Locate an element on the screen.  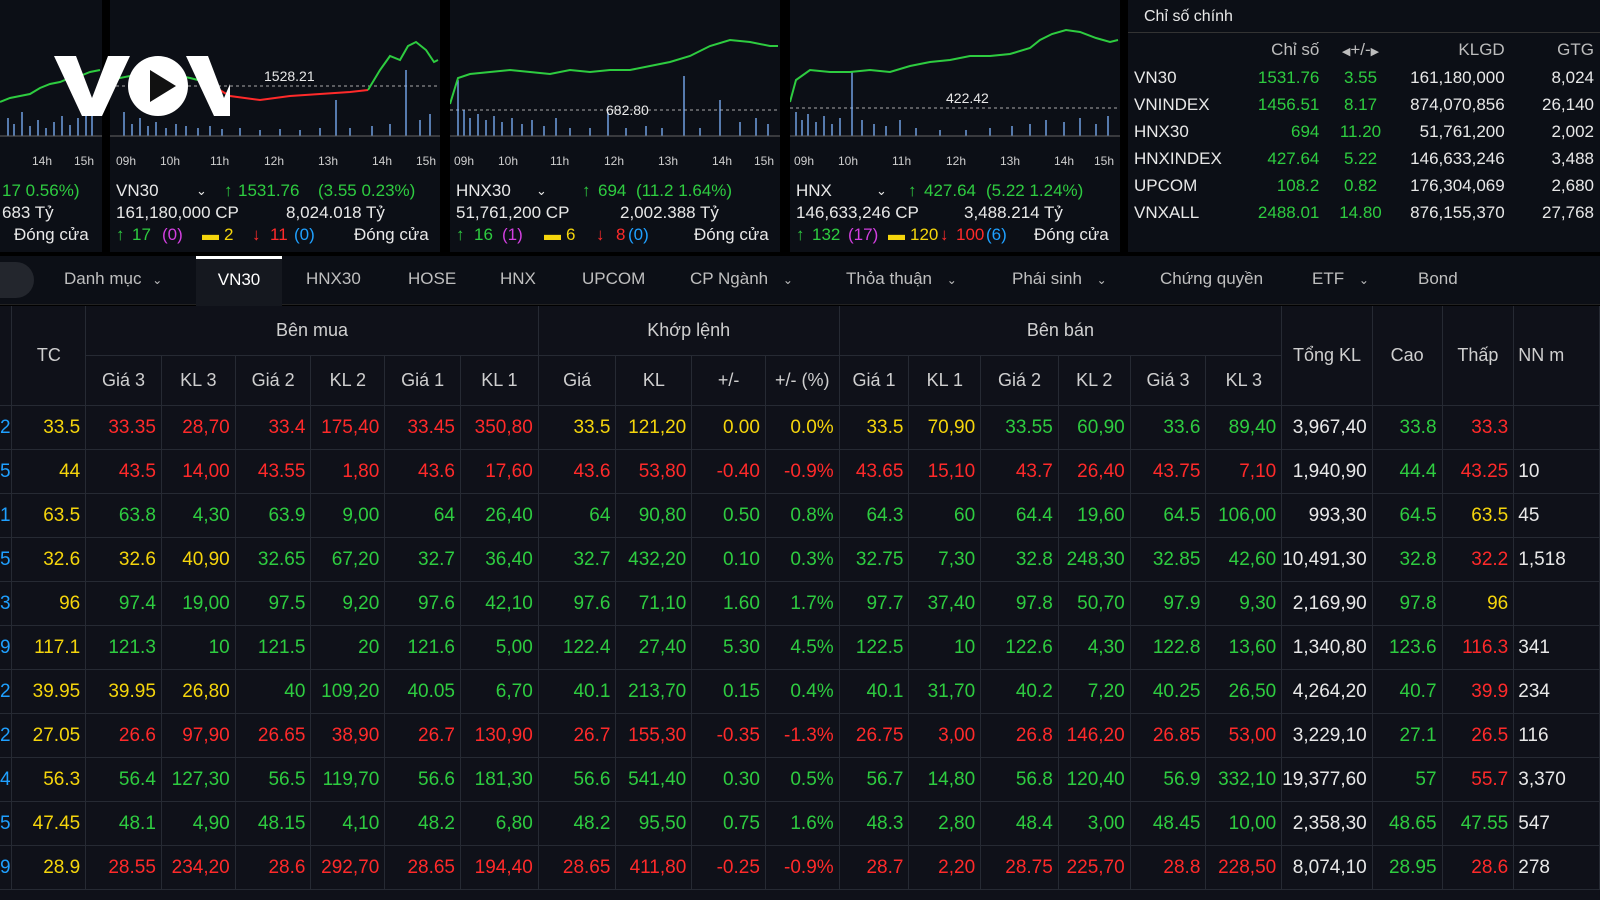
col-high: Cao is located at coordinates (1407, 356).